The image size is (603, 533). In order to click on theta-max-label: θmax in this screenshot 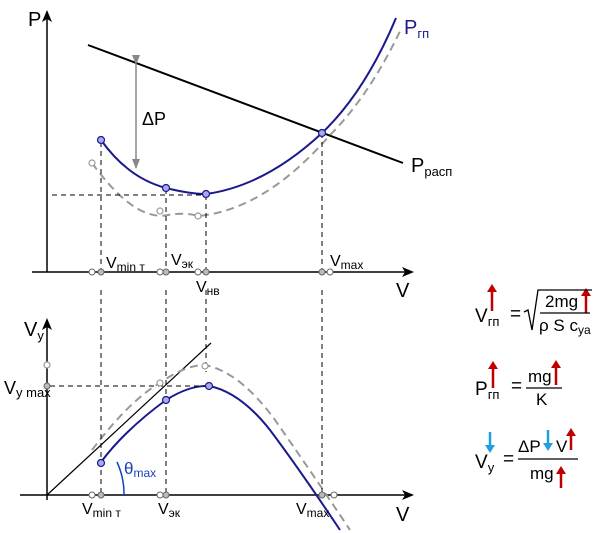, I will do `click(140, 469)`.